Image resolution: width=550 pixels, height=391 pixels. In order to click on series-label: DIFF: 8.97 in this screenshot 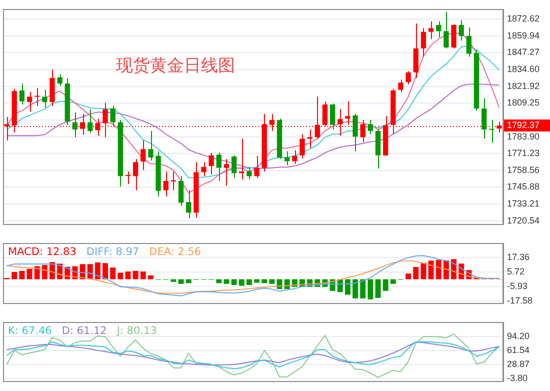, I will do `click(113, 252)`.